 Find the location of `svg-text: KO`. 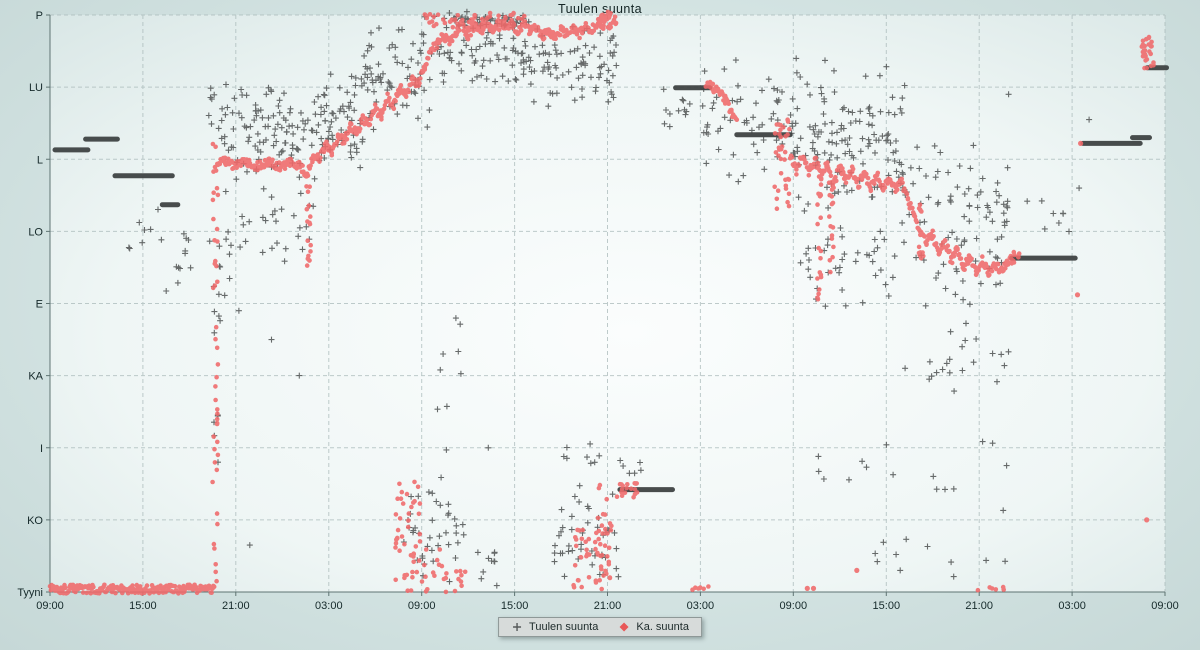

svg-text: KO is located at coordinates (35, 521).